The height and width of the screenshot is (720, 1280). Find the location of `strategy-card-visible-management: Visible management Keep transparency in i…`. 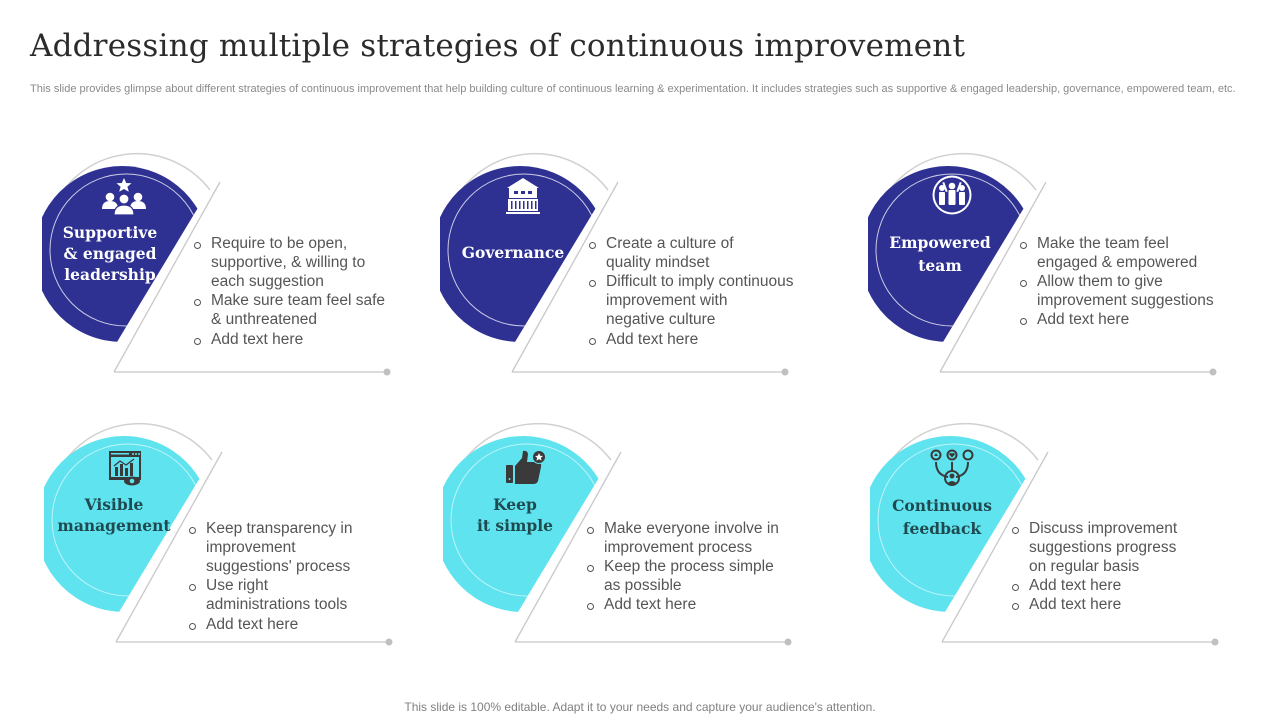

strategy-card-visible-management: Visible management Keep transparency in i… is located at coordinates (244, 540).